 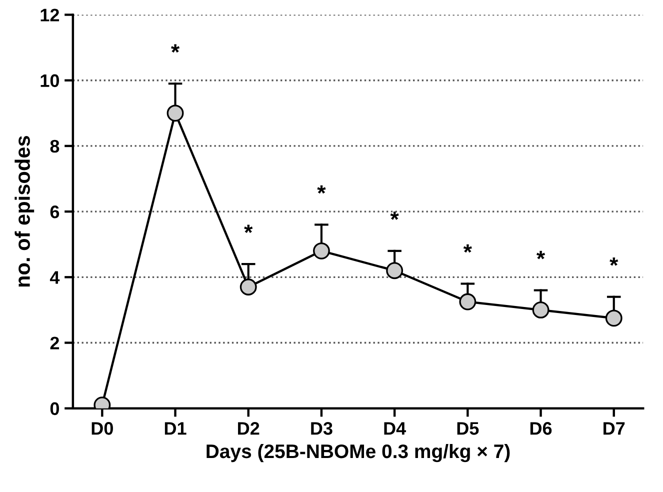 What do you see at coordinates (49, 81) in the screenshot?
I see `y-tick-label: 10` at bounding box center [49, 81].